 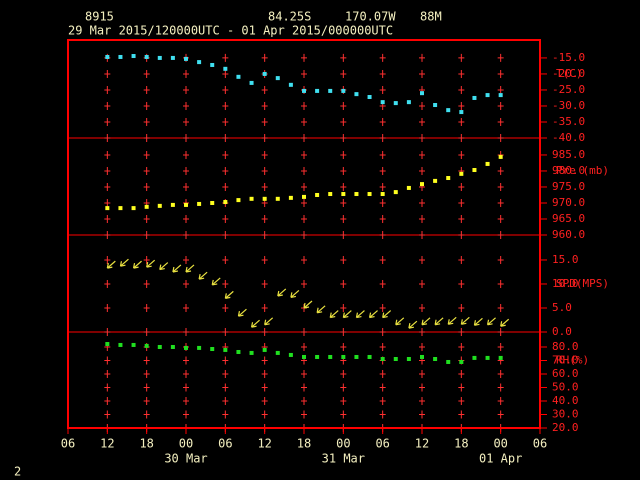 What do you see at coordinates (565, 427) in the screenshot?
I see `y-tick-label: 20.0` at bounding box center [565, 427].